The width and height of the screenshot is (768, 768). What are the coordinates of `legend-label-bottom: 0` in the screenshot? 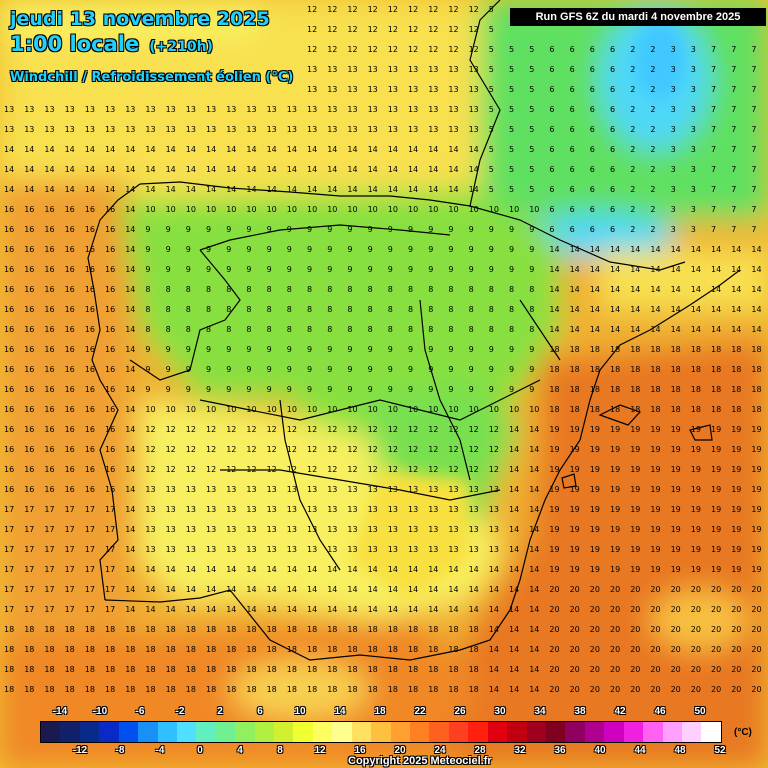 It's located at (200, 750).